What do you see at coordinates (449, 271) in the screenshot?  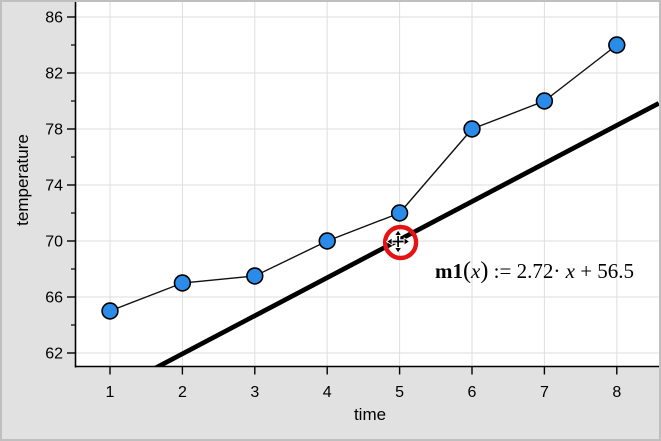 I see `equation-function-name: m1` at bounding box center [449, 271].